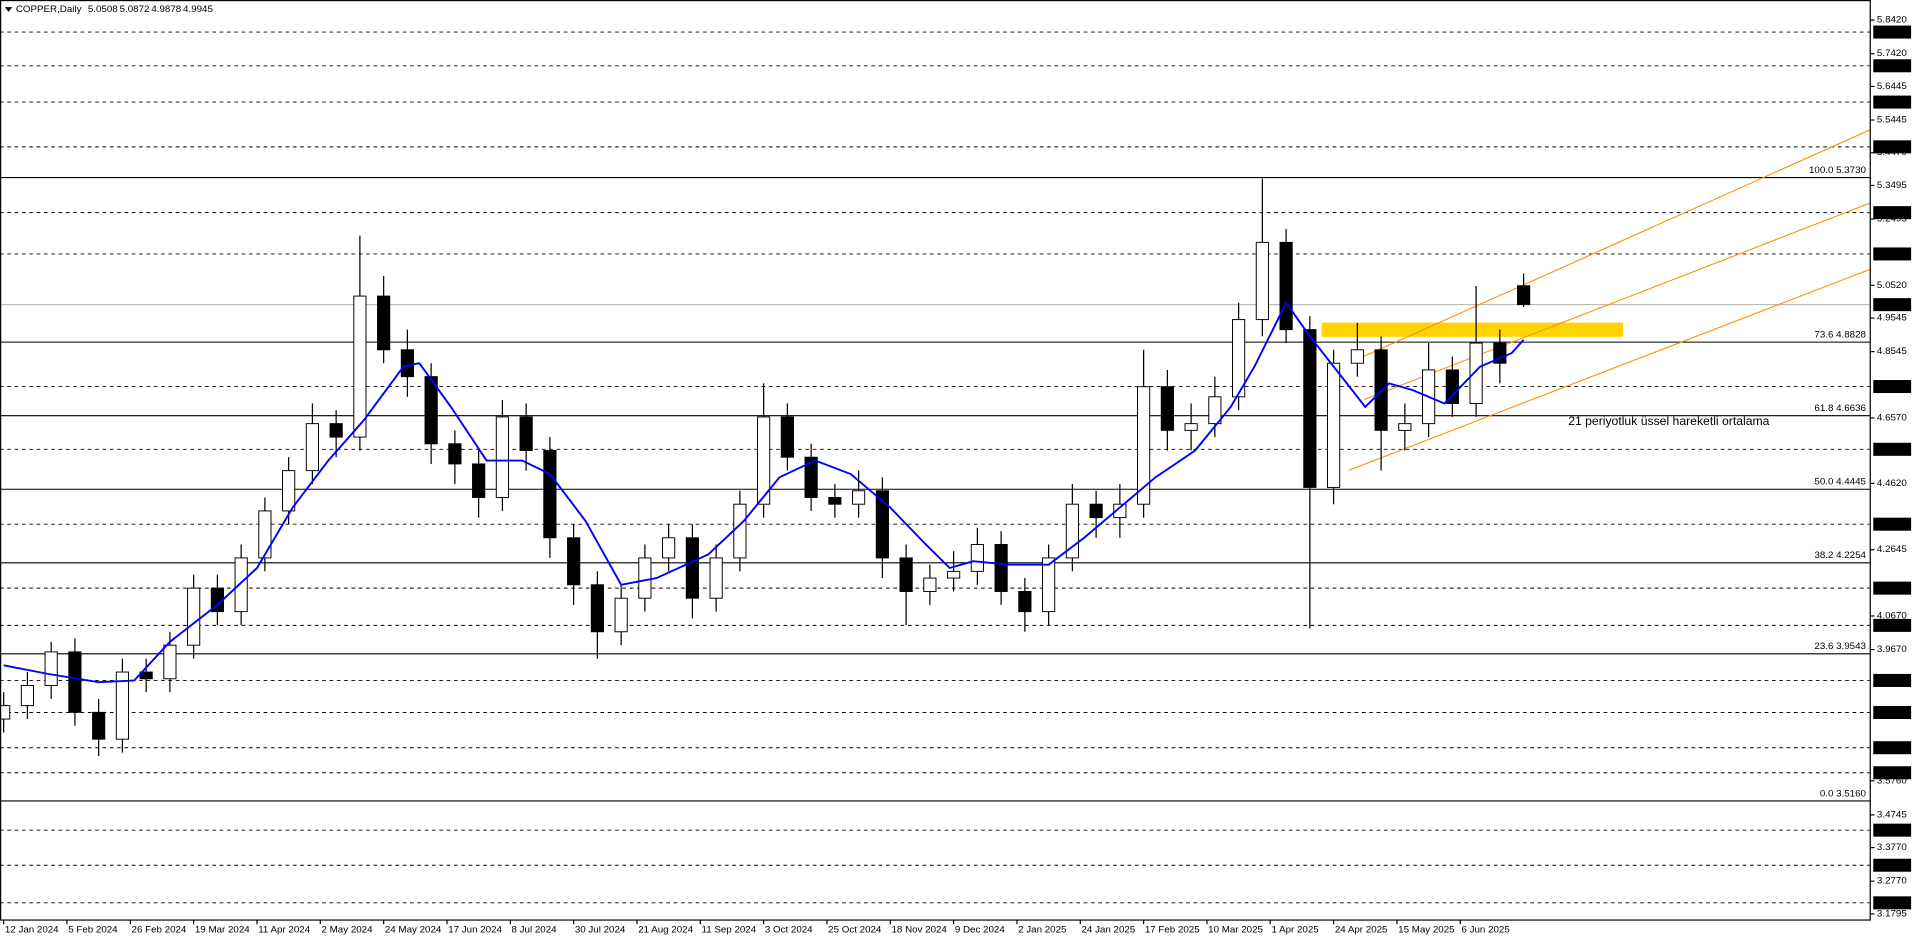  What do you see at coordinates (1892, 649) in the screenshot?
I see `y-tick-label: 3.9670` at bounding box center [1892, 649].